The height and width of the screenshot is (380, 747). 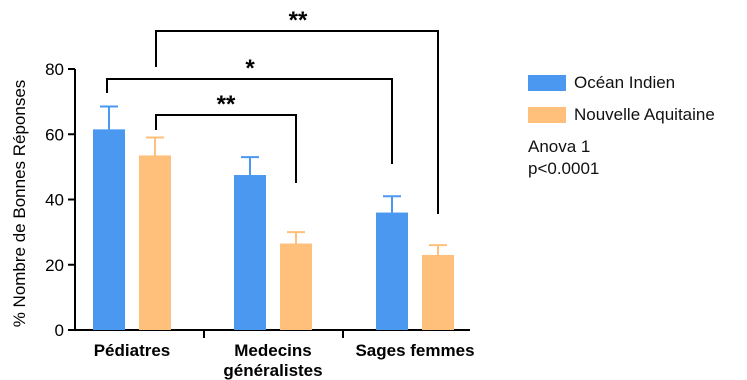 I want to click on bar-s1-c0, so click(x=155, y=242).